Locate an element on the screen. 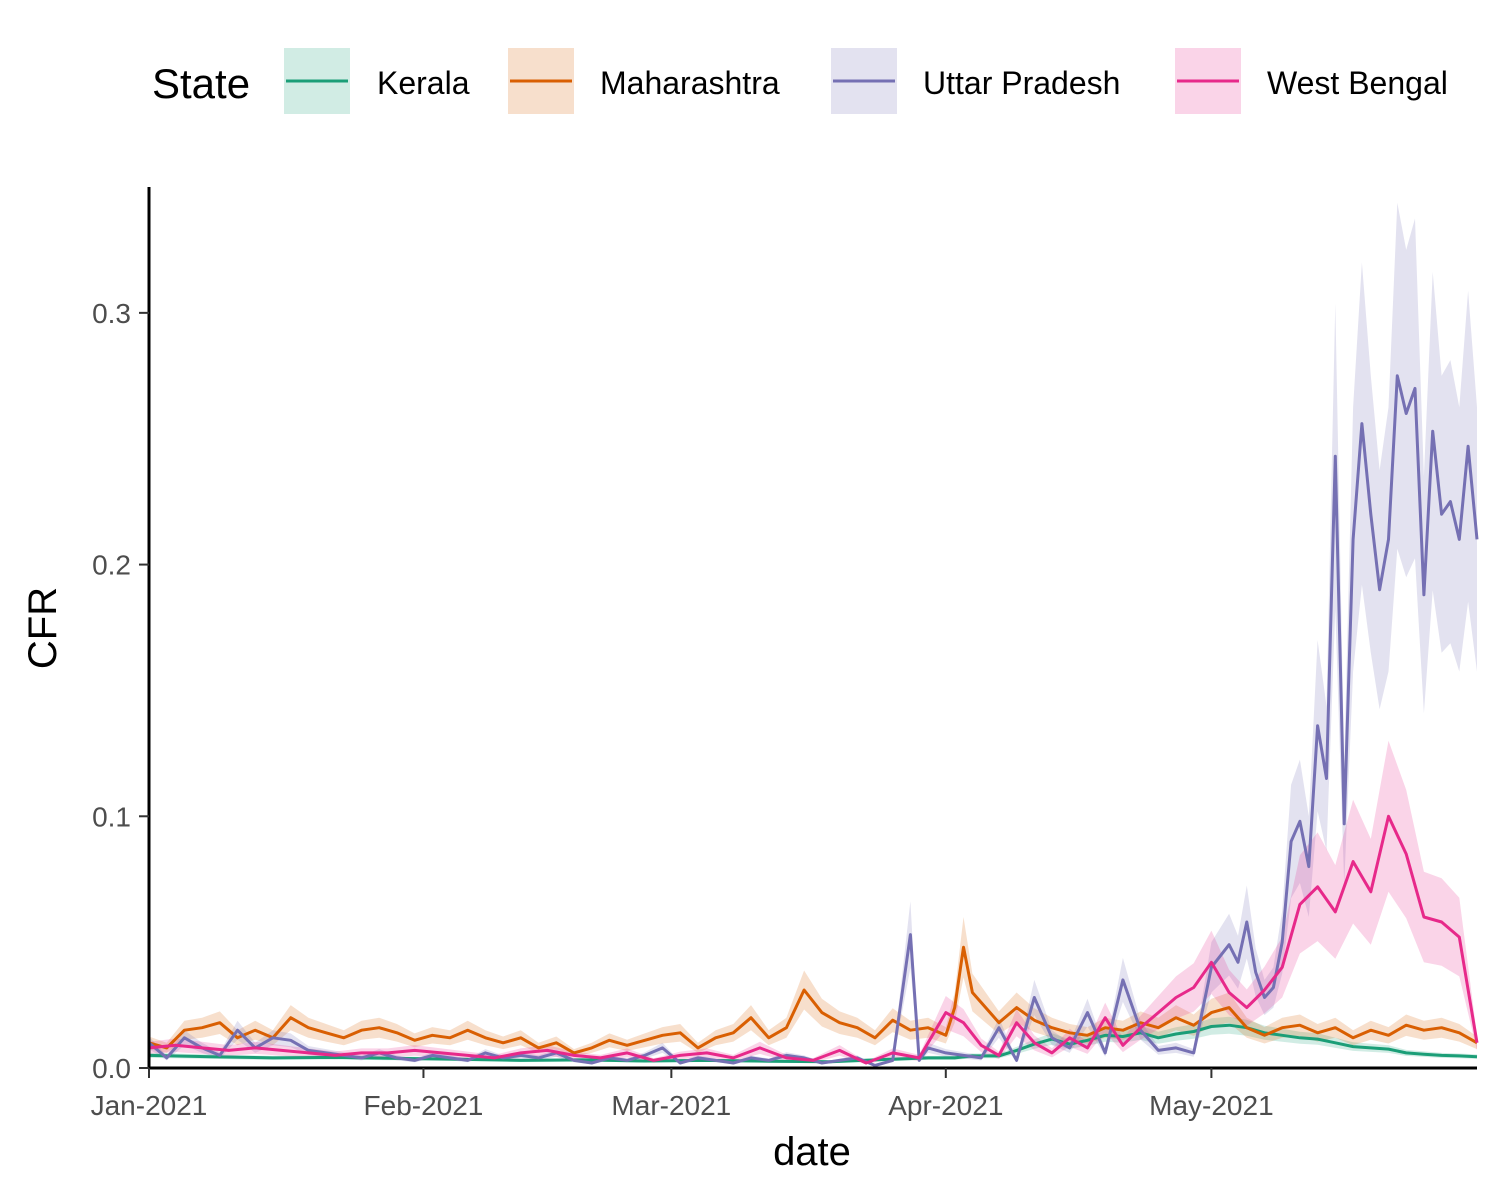 The height and width of the screenshot is (1200, 1500). band-kerala is located at coordinates (813, 1039).